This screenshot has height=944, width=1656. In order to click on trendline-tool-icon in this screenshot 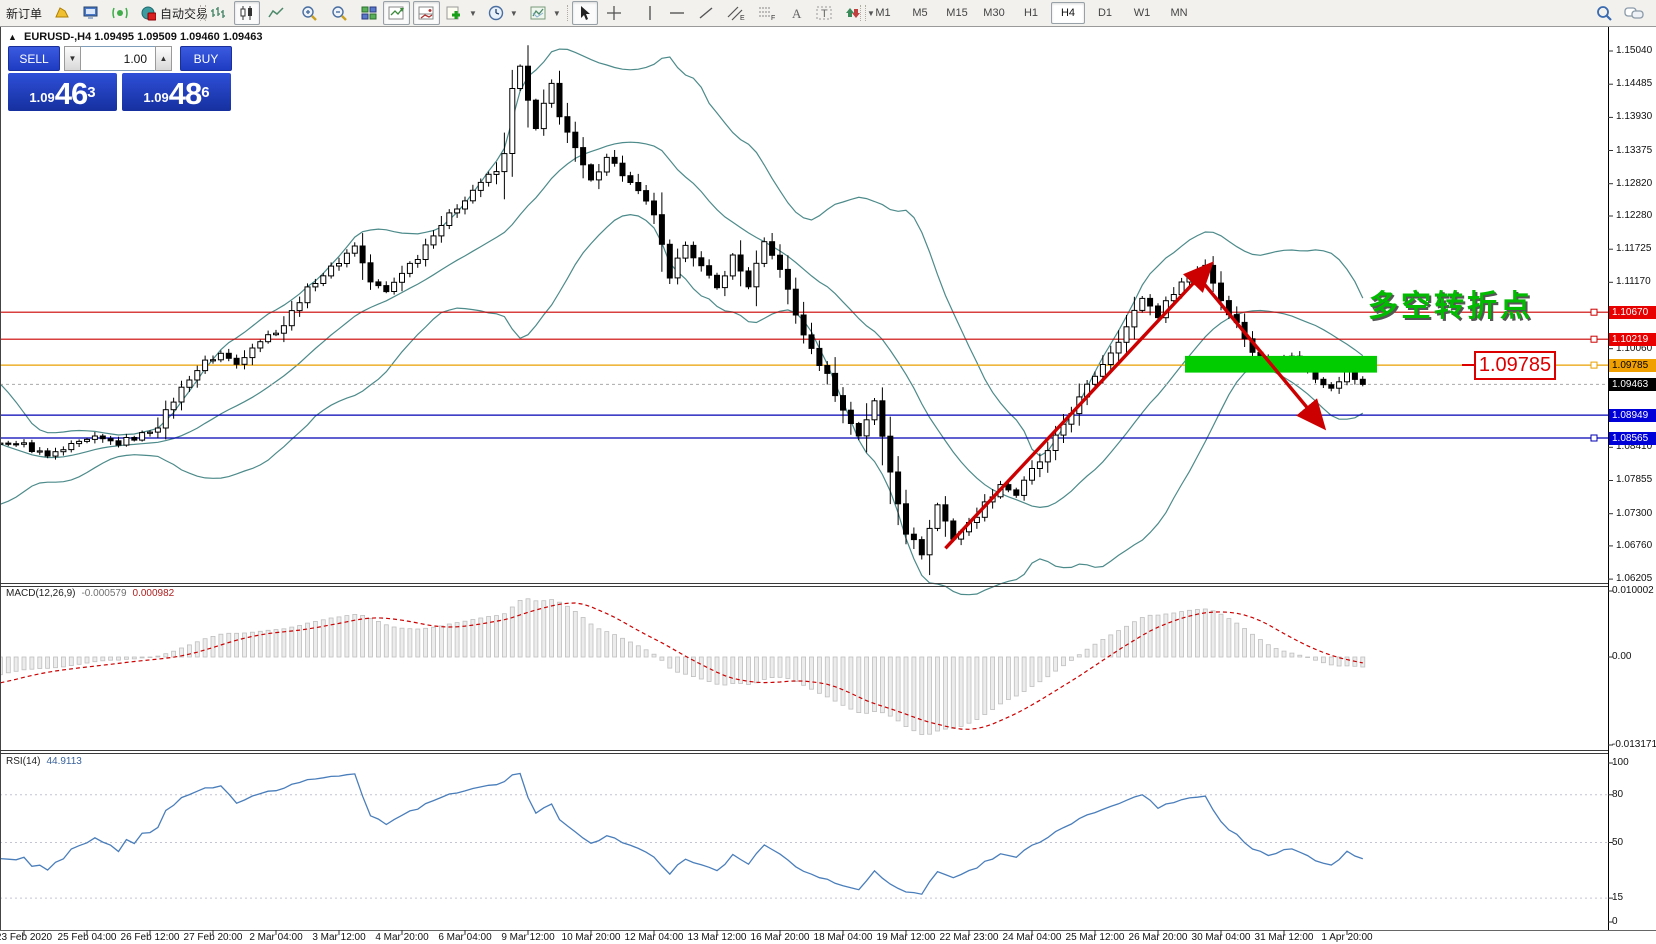, I will do `click(706, 13)`.